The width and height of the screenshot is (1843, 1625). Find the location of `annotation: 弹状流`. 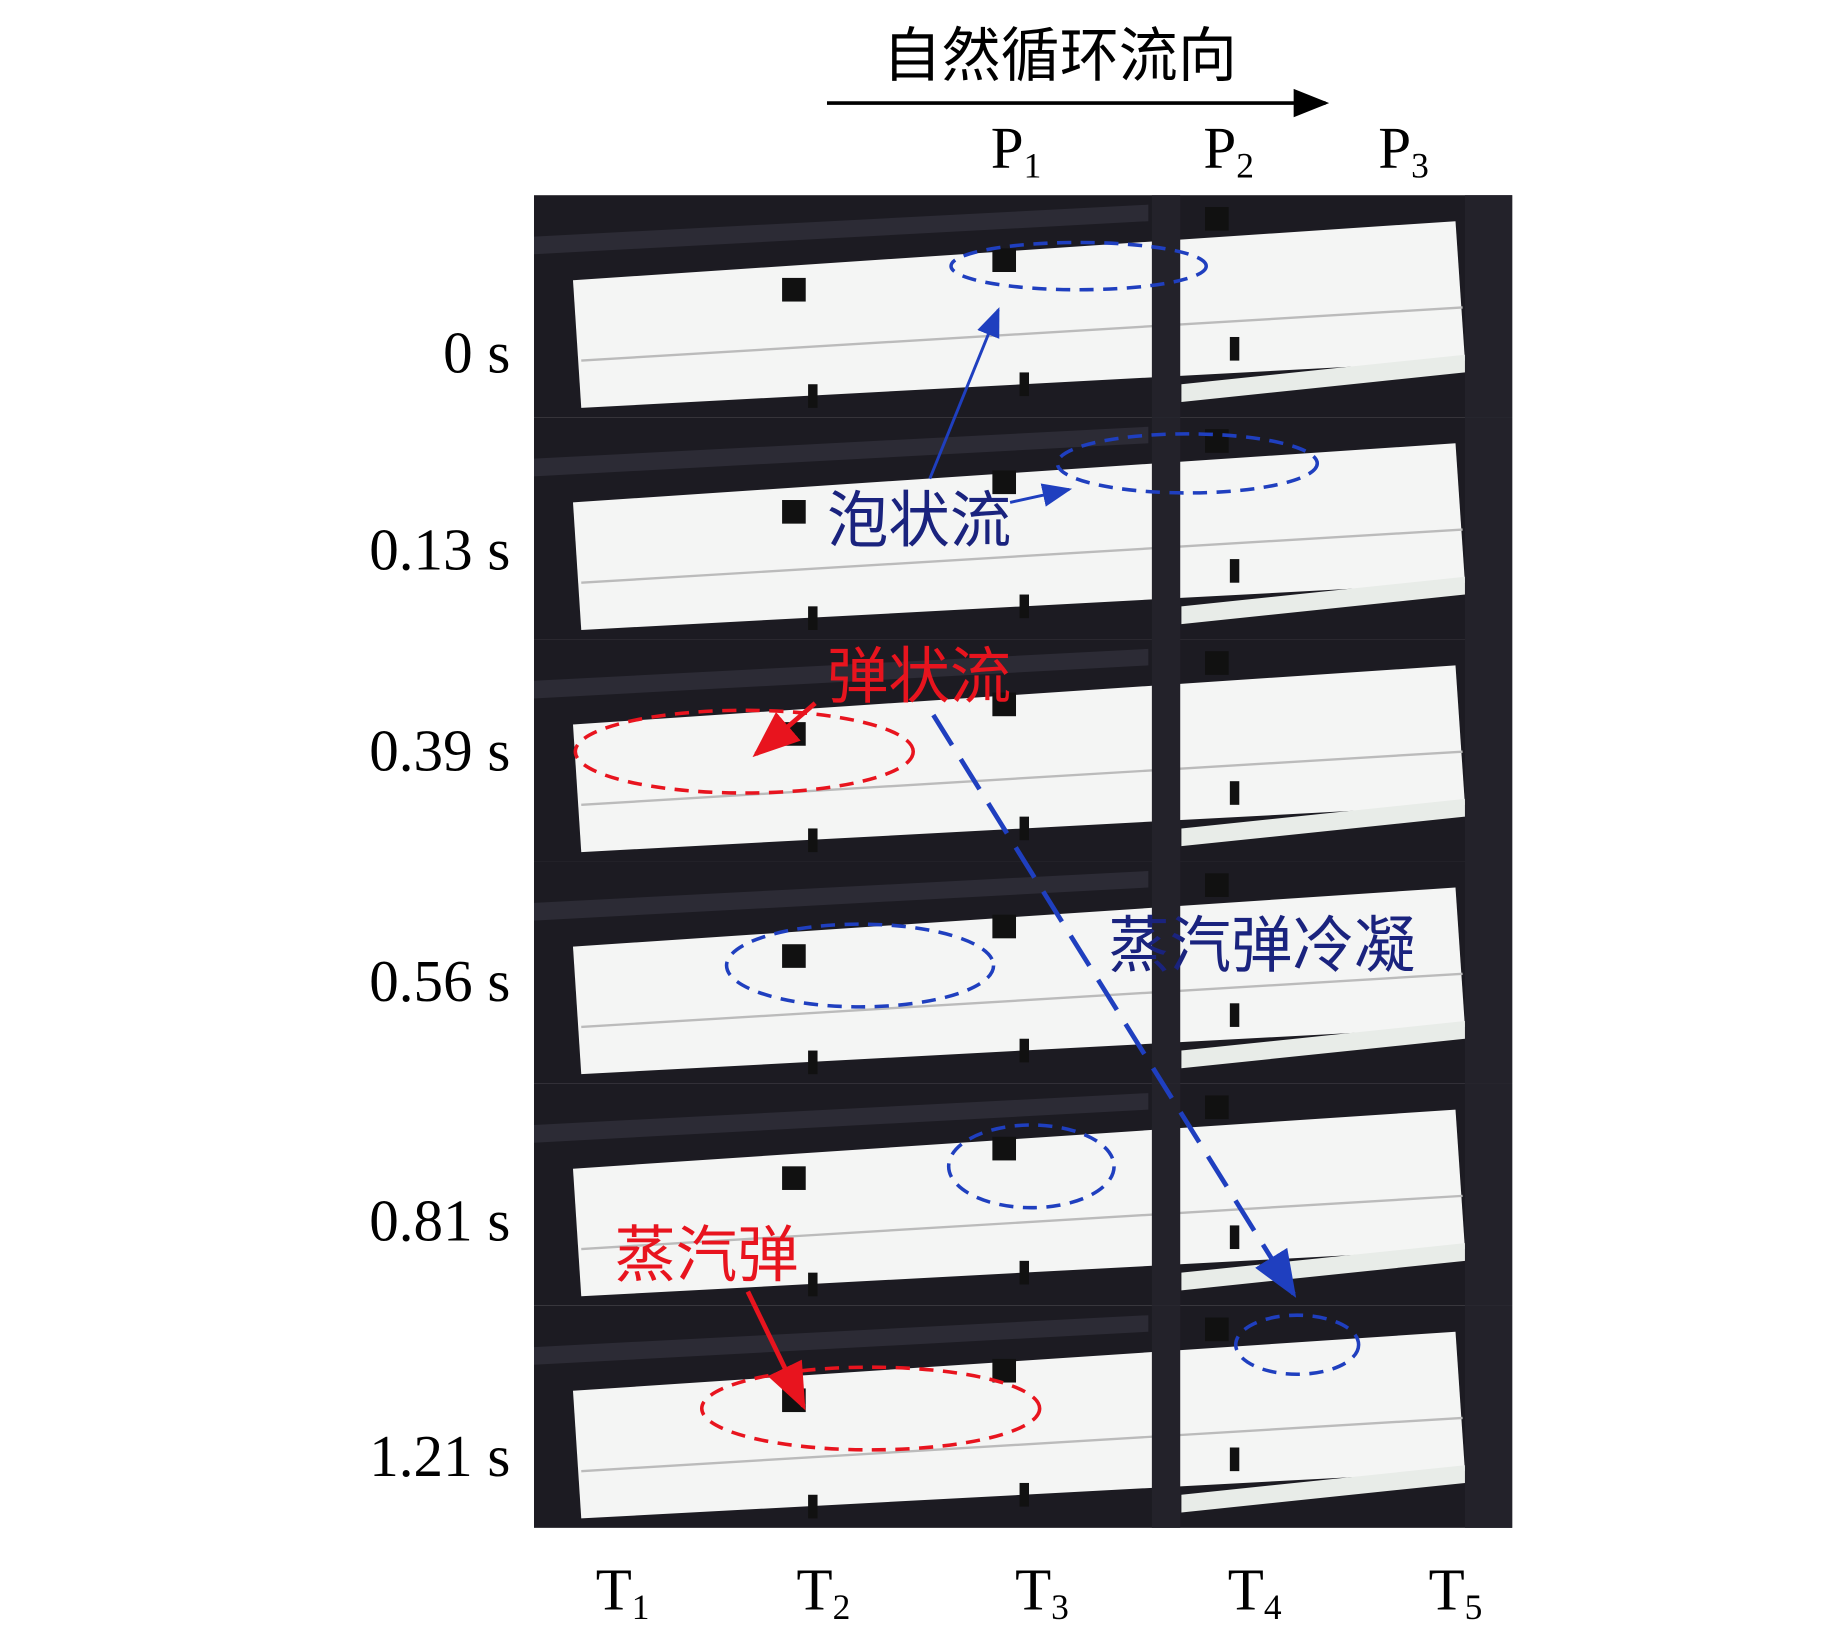

annotation: 弹状流 is located at coordinates (919, 677).